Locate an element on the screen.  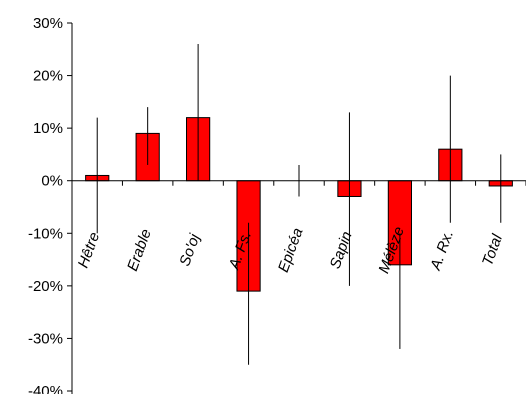
category-label: So'oj is located at coordinates (189, 249).